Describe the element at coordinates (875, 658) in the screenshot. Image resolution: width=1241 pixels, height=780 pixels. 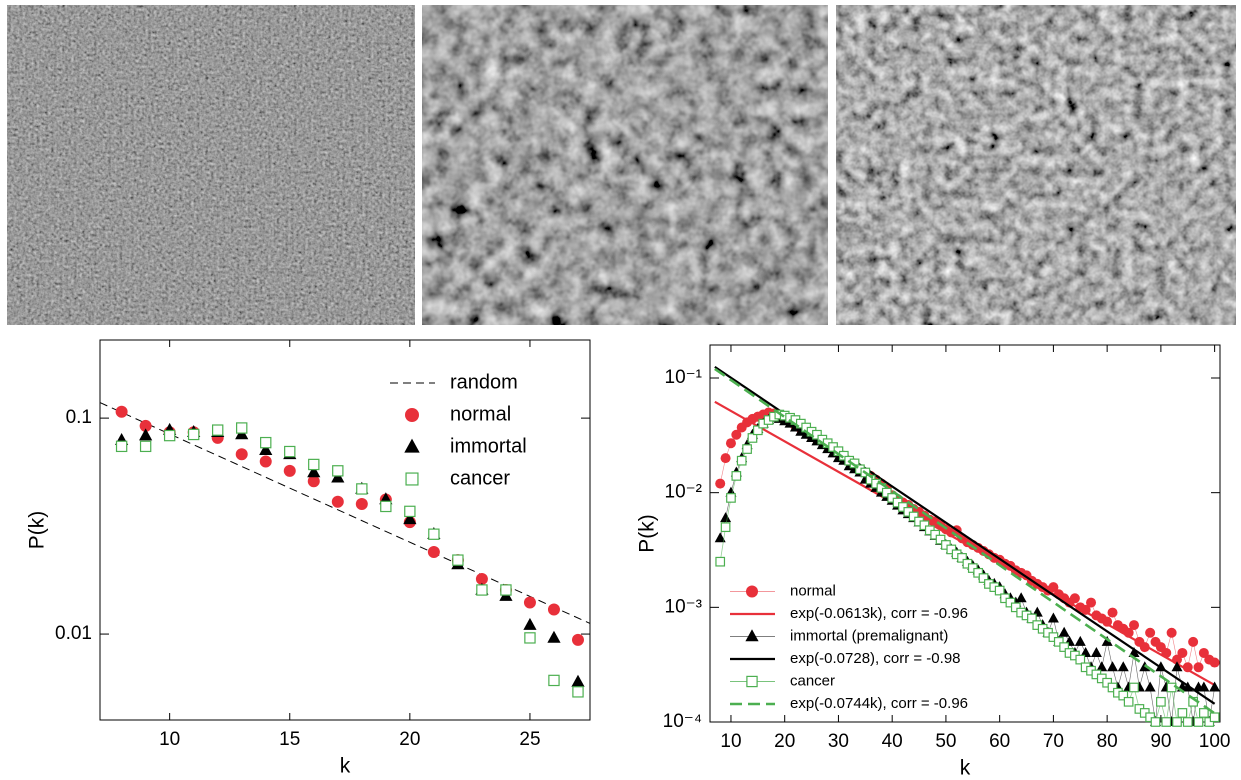
I see `legend-label: exp(-0.0728), corr = -0.98` at that location.